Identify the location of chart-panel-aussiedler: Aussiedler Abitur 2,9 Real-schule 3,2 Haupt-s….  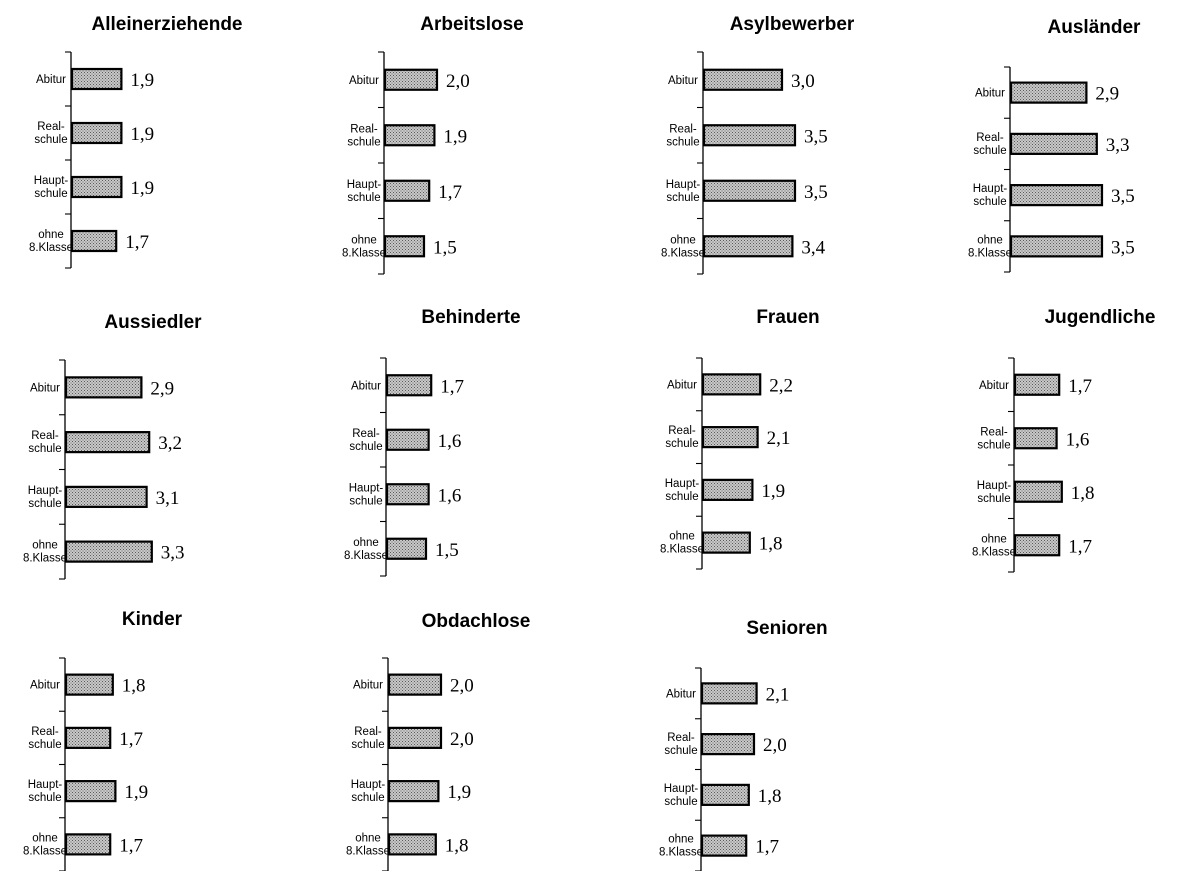
(112, 446).